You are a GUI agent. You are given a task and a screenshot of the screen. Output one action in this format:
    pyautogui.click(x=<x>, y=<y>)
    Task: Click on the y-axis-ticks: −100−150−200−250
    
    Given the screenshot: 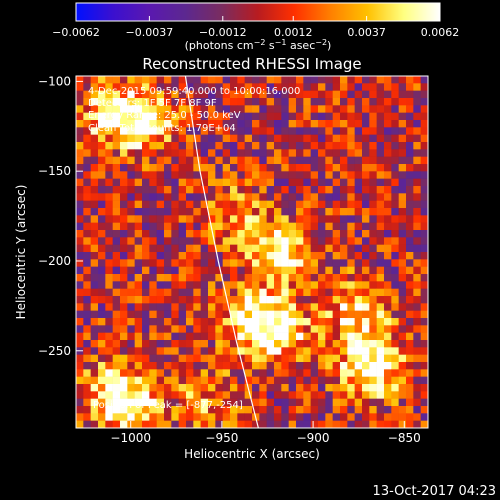 What is the action you would take?
    pyautogui.click(x=60, y=216)
    